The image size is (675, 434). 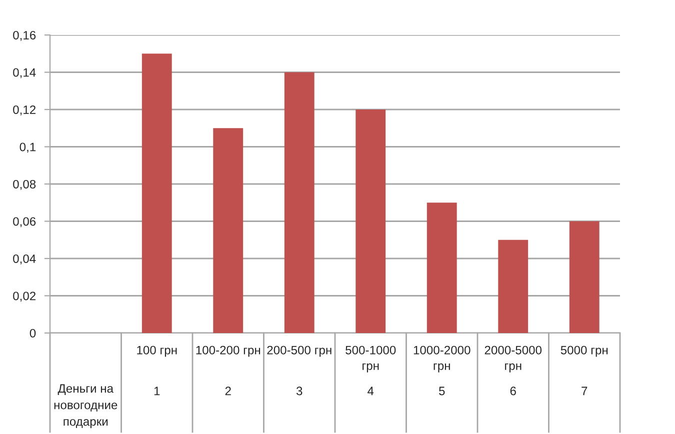 What do you see at coordinates (299, 391) in the screenshot?
I see `text: 3` at bounding box center [299, 391].